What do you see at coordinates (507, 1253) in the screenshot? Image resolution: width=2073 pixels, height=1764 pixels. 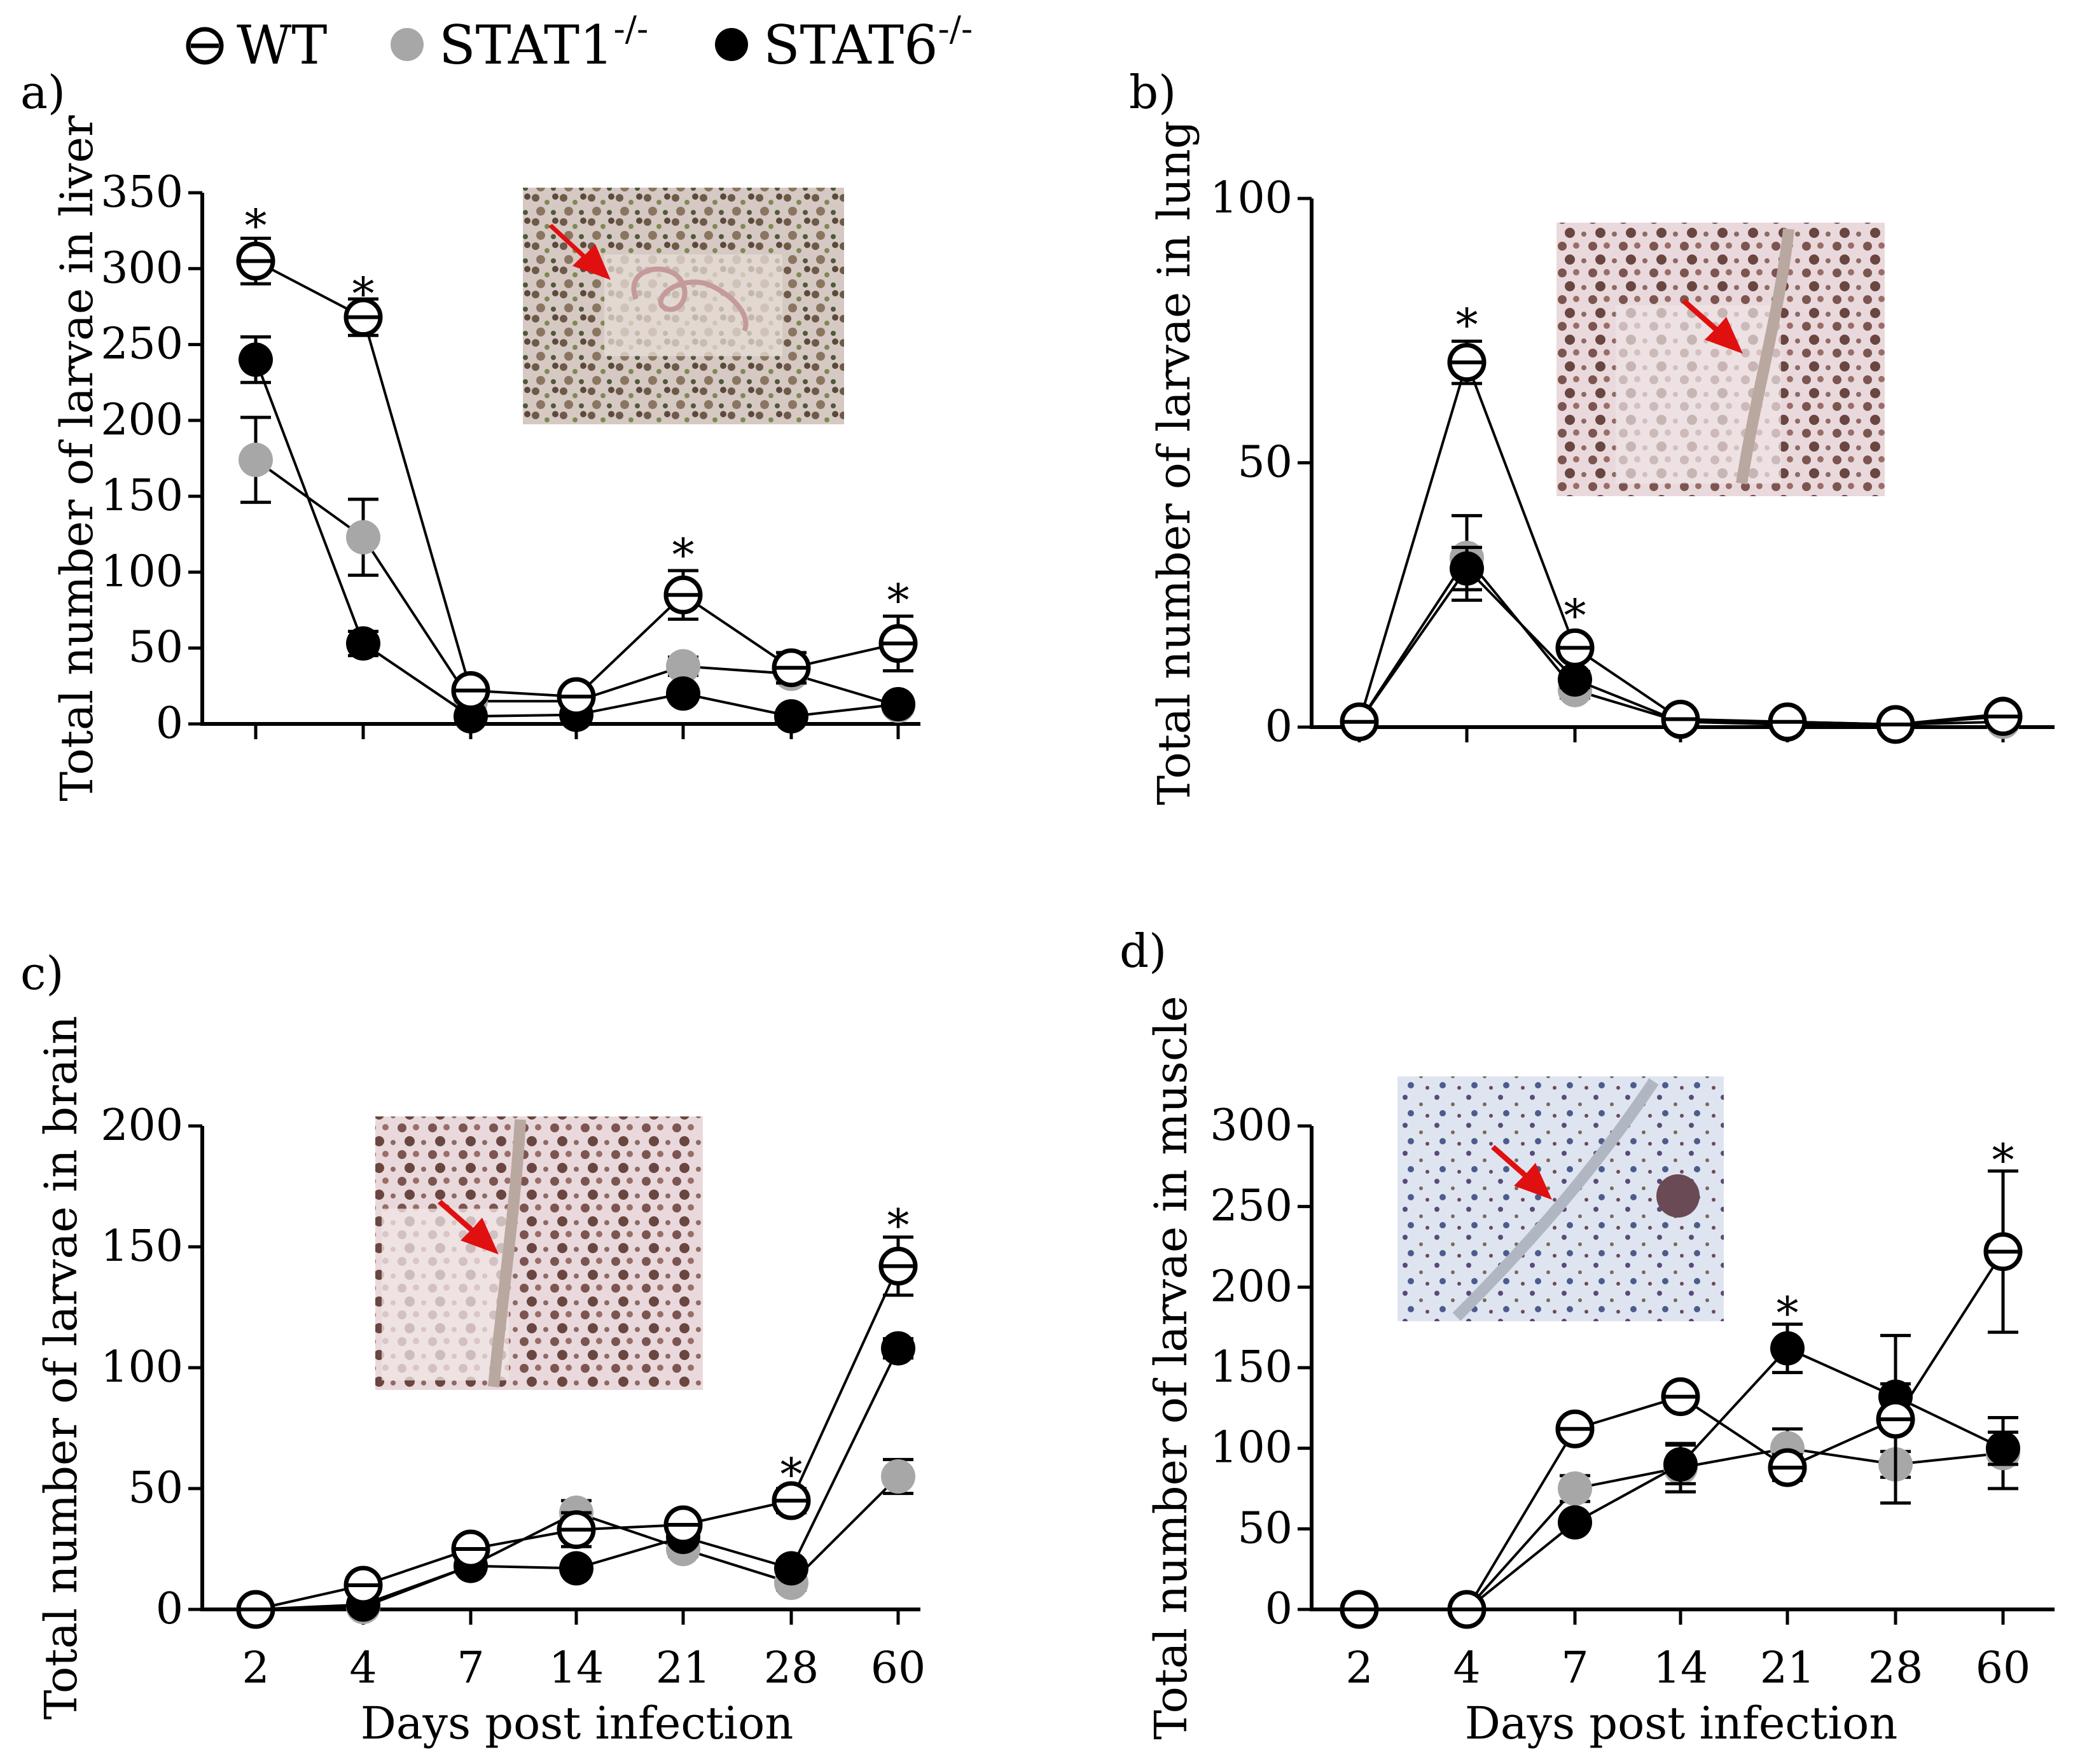 I see `brain-larva-shape` at bounding box center [507, 1253].